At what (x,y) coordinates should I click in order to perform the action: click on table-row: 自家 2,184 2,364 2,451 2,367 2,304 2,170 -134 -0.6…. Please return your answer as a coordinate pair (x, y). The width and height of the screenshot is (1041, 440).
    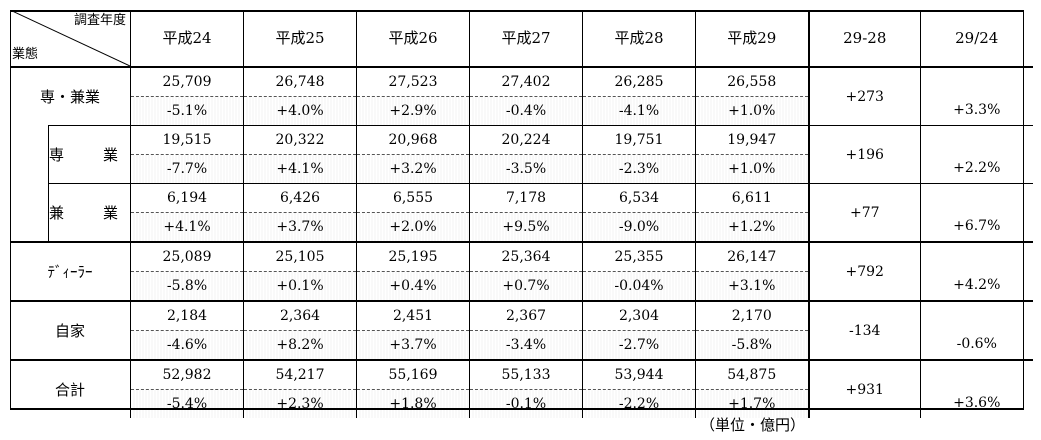
    Looking at the image, I should click on (521, 330).